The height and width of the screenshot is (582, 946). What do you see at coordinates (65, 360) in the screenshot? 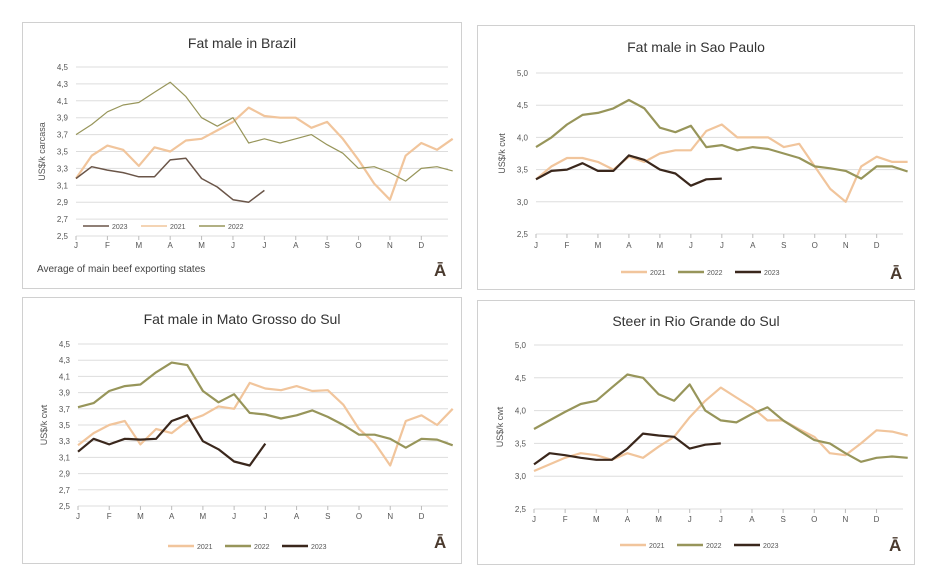
I see `y-tick-label: 4,3` at bounding box center [65, 360].